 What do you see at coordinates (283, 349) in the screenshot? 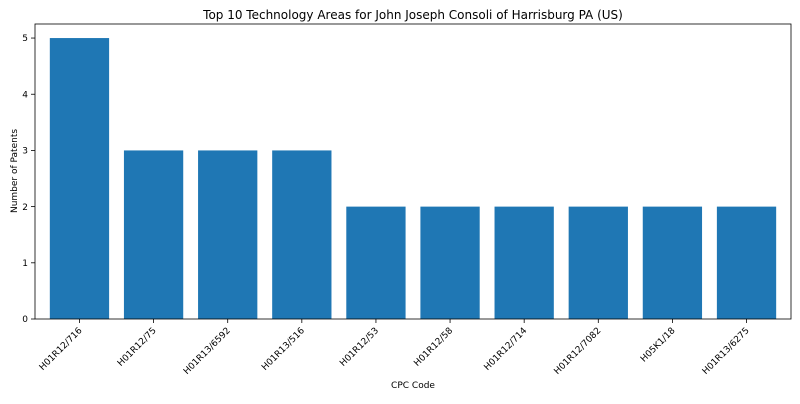
I see `x-tick-label: H01R13/516` at bounding box center [283, 349].